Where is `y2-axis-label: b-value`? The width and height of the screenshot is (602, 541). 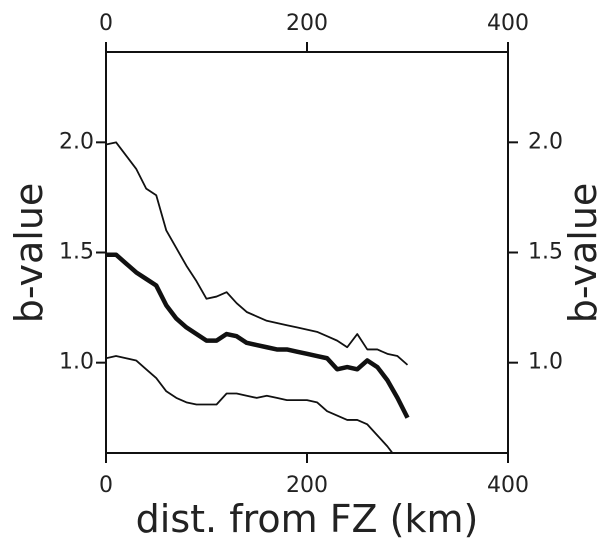
y2-axis-label: b-value is located at coordinates (581, 253).